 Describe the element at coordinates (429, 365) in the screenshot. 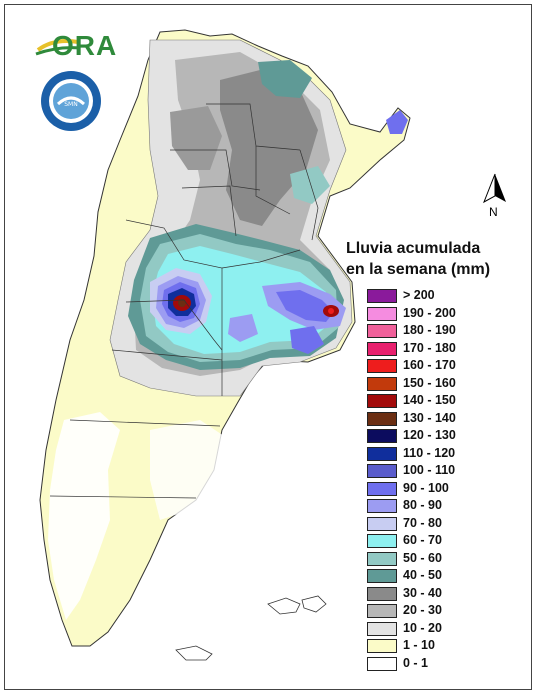

I see `legend-label: 160 - 170` at that location.